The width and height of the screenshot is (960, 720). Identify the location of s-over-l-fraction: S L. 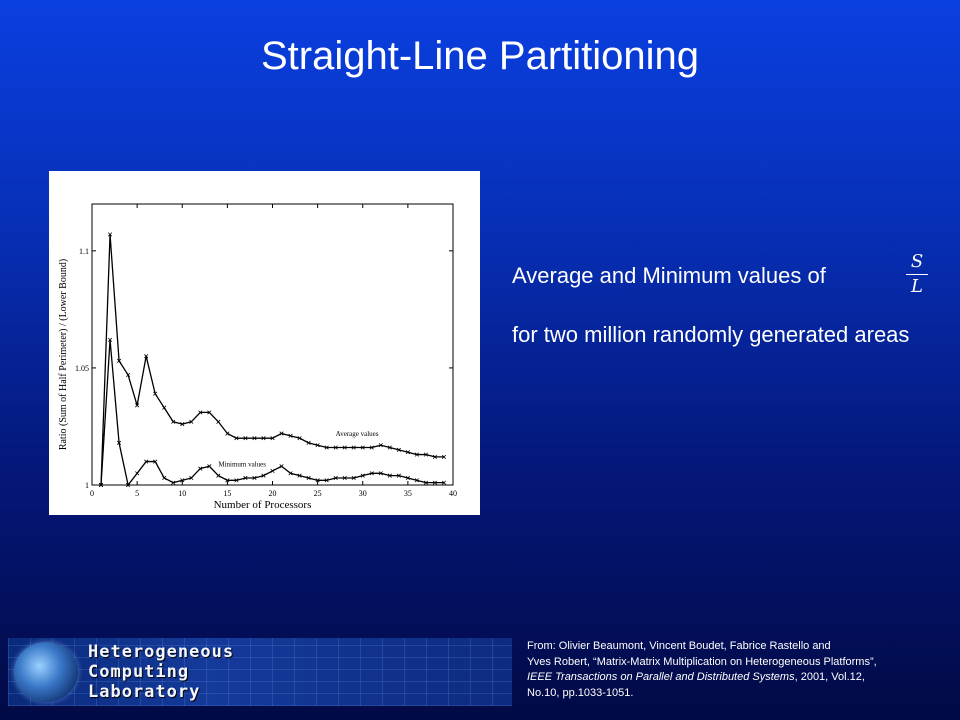
(917, 274).